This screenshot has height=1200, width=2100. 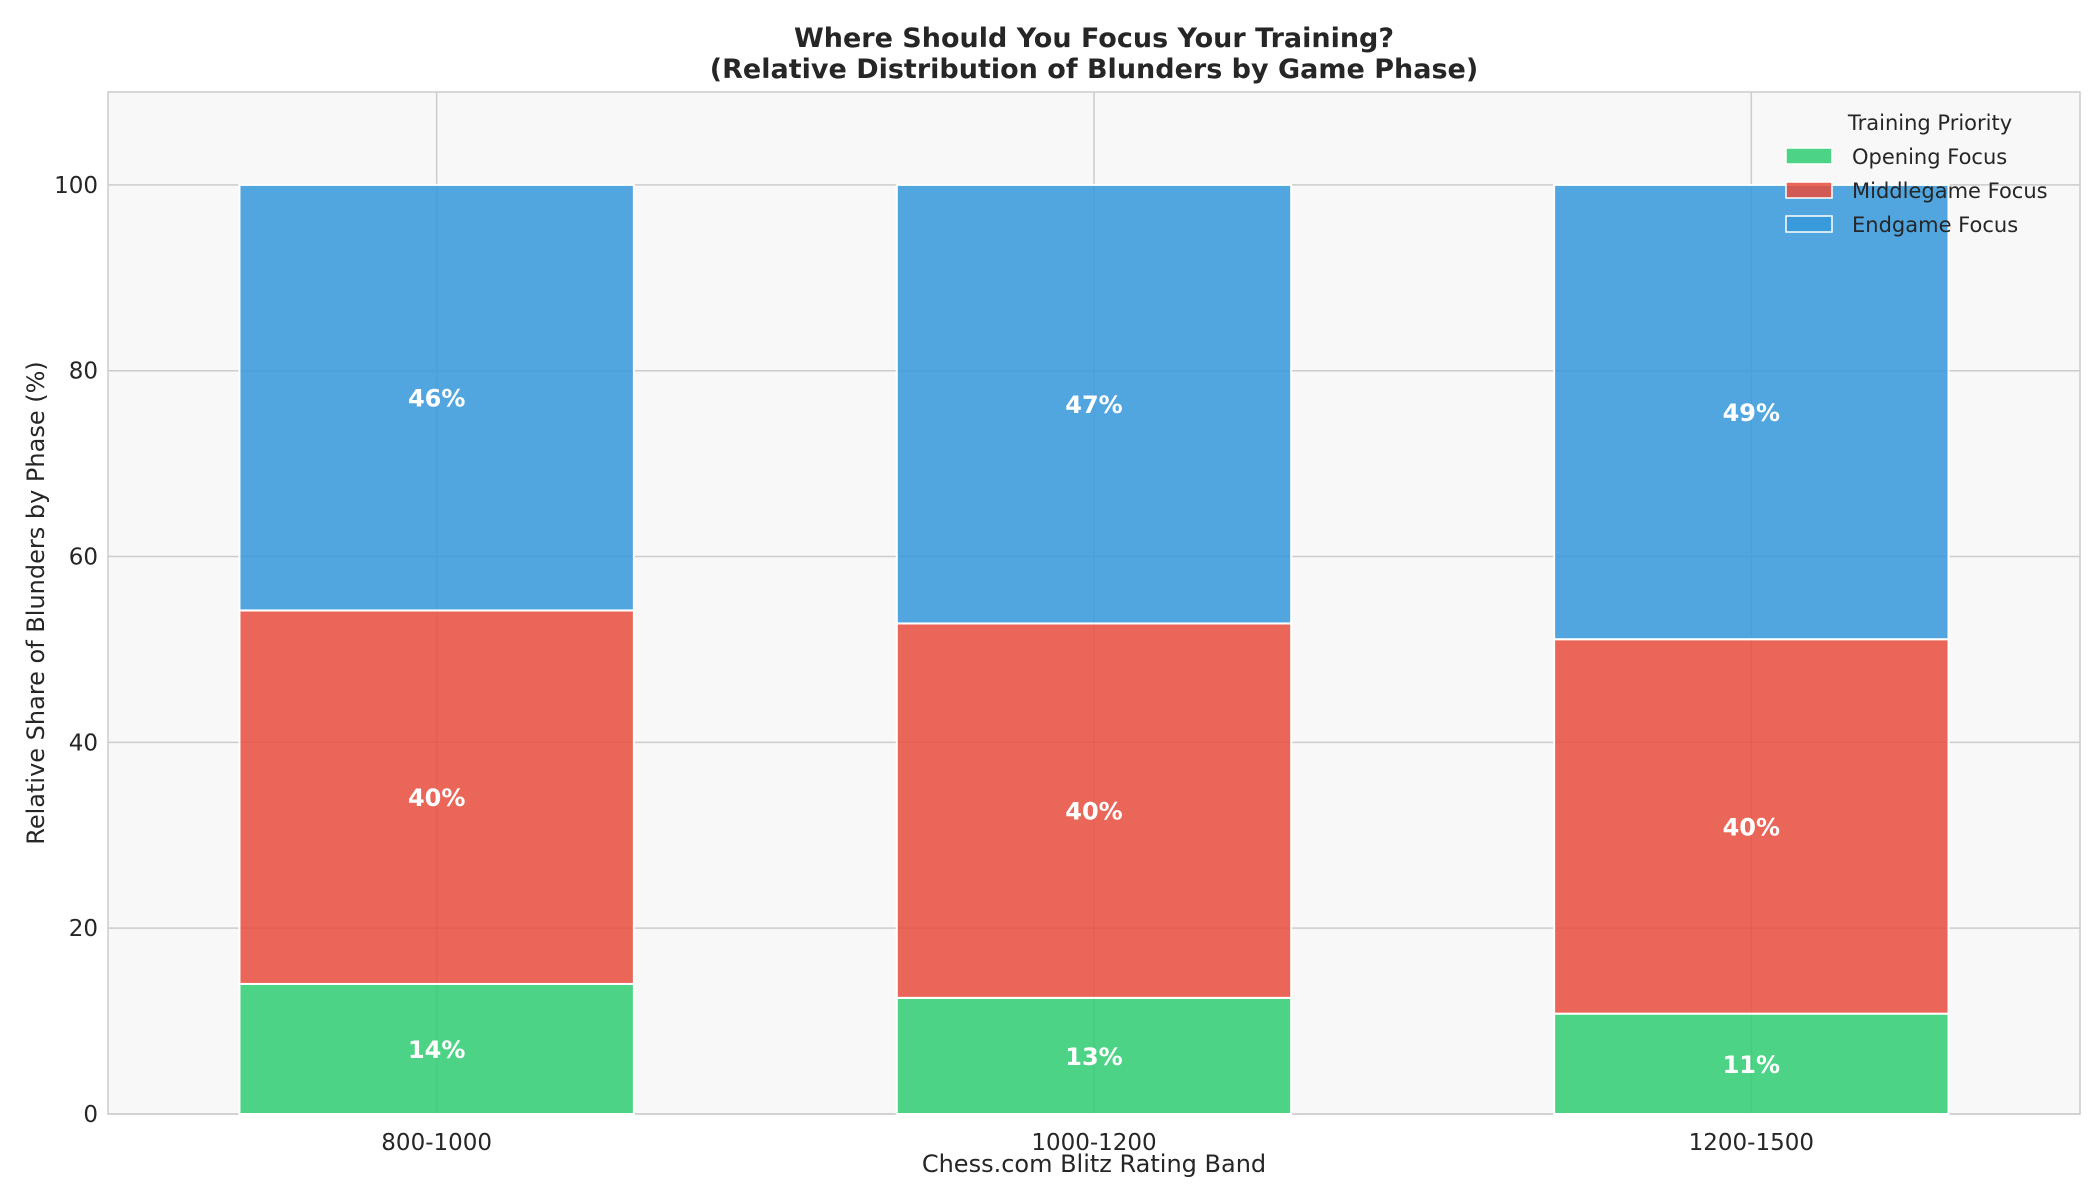 What do you see at coordinates (83, 929) in the screenshot?
I see `y-tick-label: 20` at bounding box center [83, 929].